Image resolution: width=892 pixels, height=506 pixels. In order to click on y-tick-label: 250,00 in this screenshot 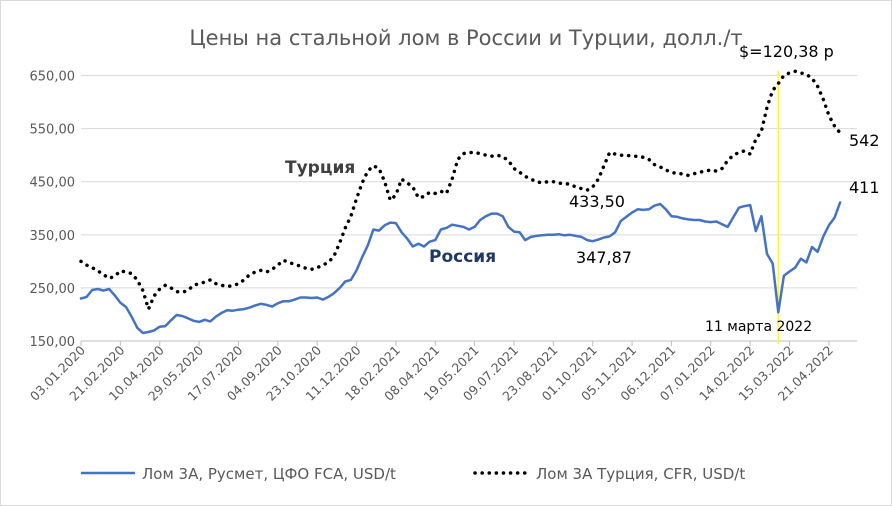, I will do `click(53, 289)`.